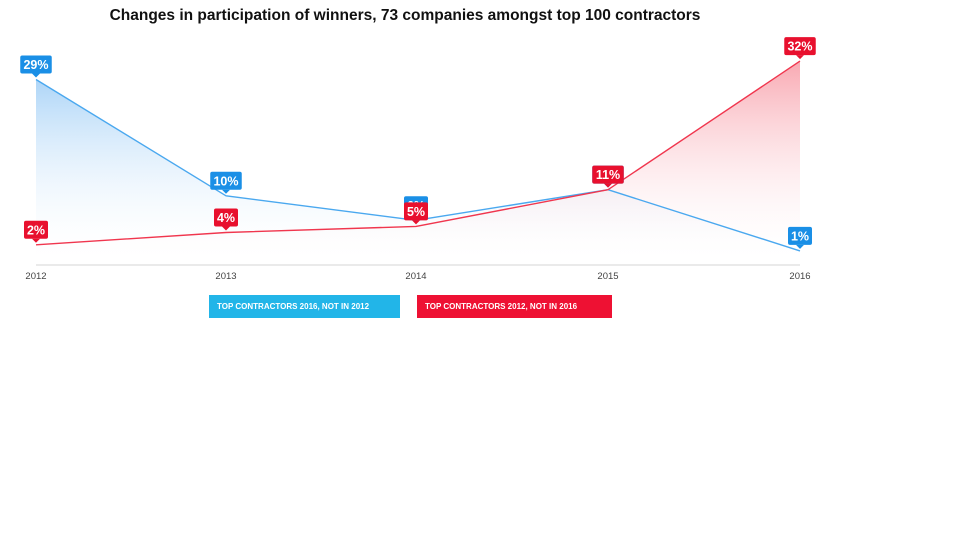 Image resolution: width=960 pixels, height=540 pixels. What do you see at coordinates (514, 306) in the screenshot?
I see `legend-item-red: TOP CONTRACTORS 2012, NOT IN 2016` at bounding box center [514, 306].